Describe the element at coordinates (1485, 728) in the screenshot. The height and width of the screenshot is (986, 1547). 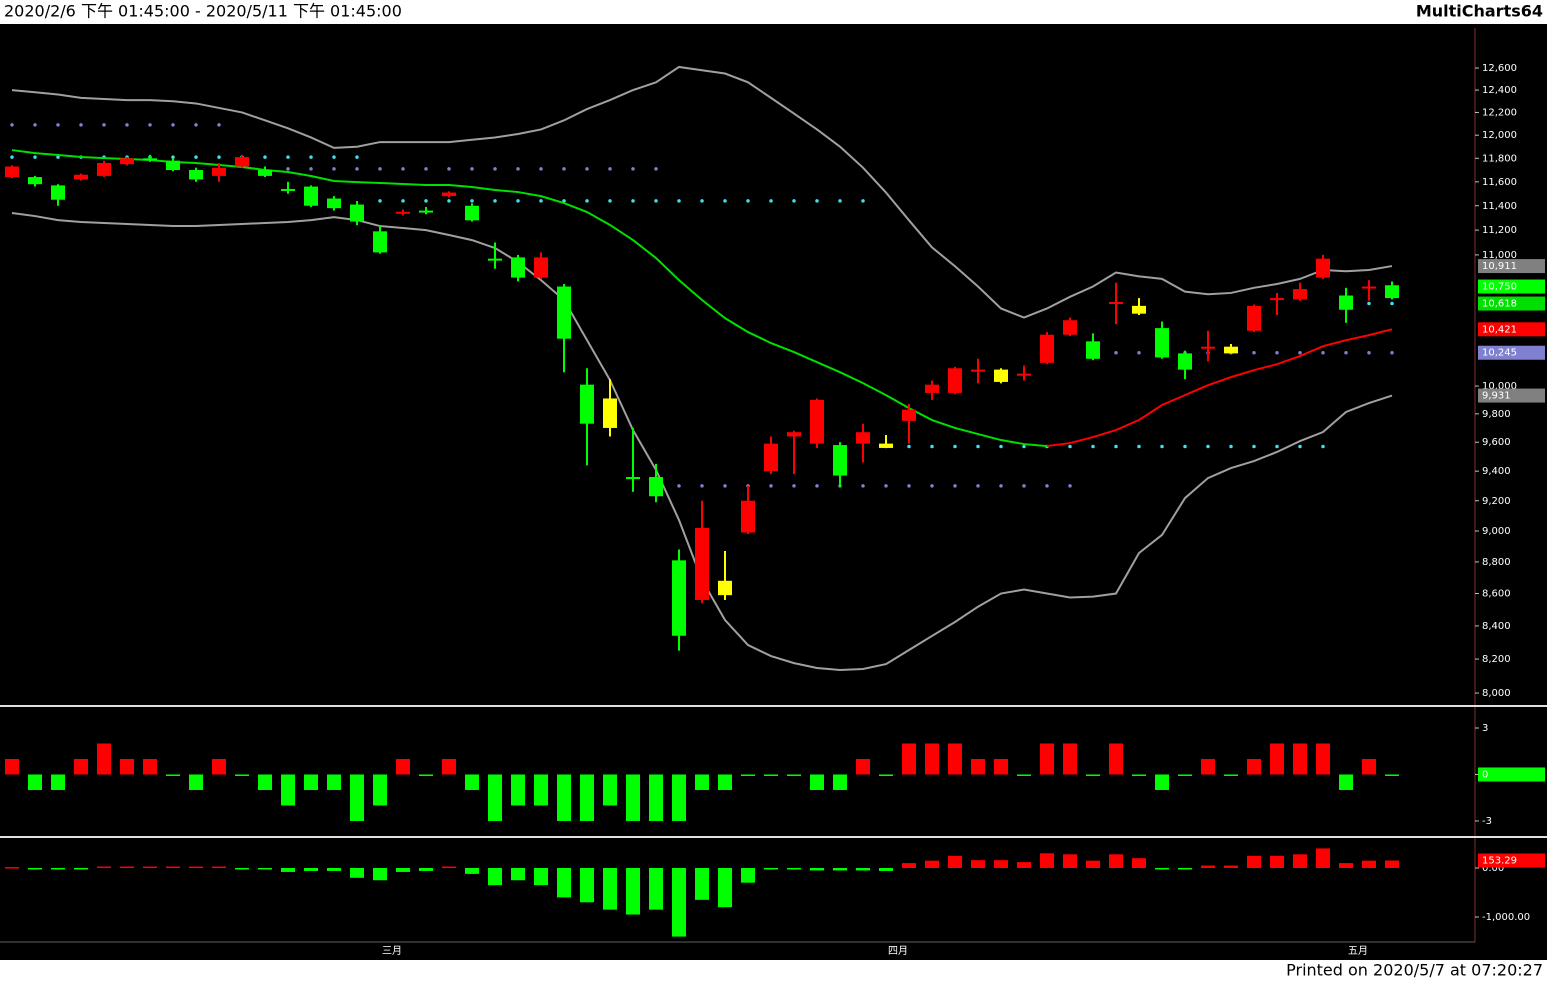
I see `y-tick-label: 3` at that location.